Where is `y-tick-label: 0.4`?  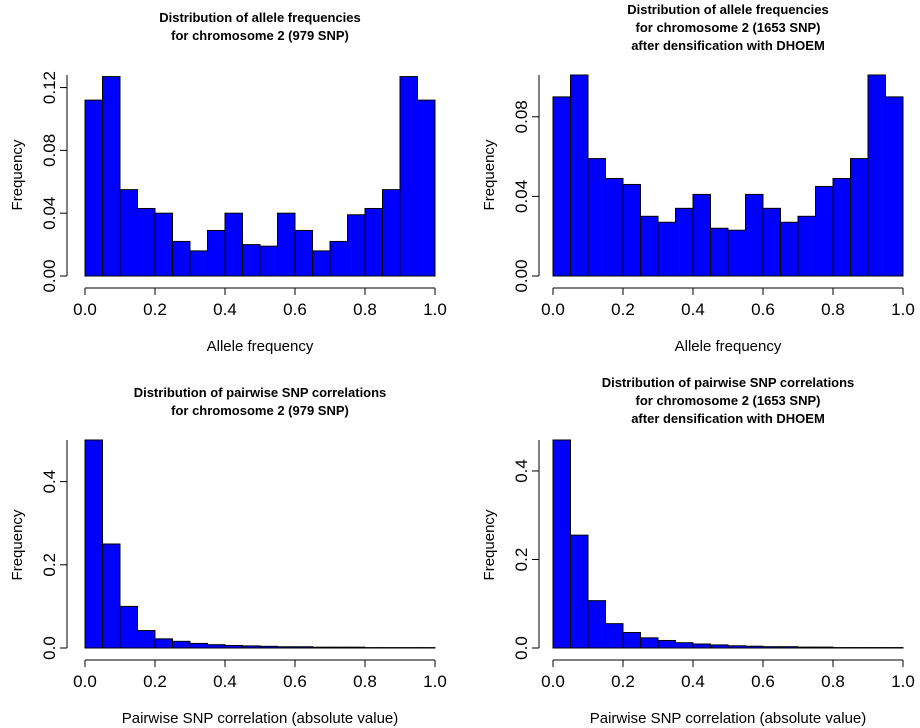 y-tick-label: 0.4 is located at coordinates (49, 482).